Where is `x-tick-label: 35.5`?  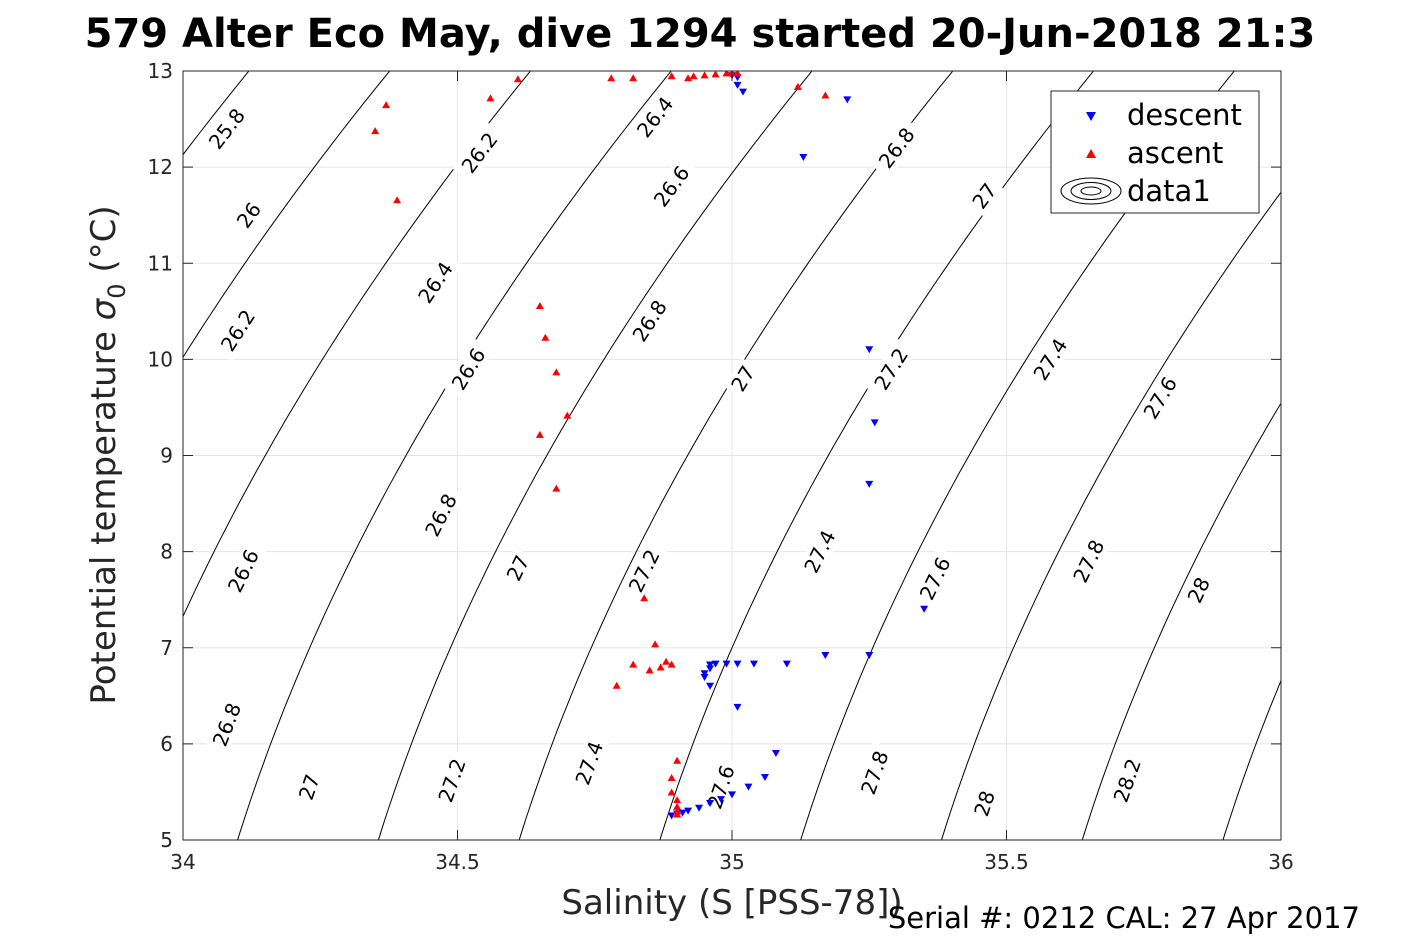
x-tick-label: 35.5 is located at coordinates (1006, 862).